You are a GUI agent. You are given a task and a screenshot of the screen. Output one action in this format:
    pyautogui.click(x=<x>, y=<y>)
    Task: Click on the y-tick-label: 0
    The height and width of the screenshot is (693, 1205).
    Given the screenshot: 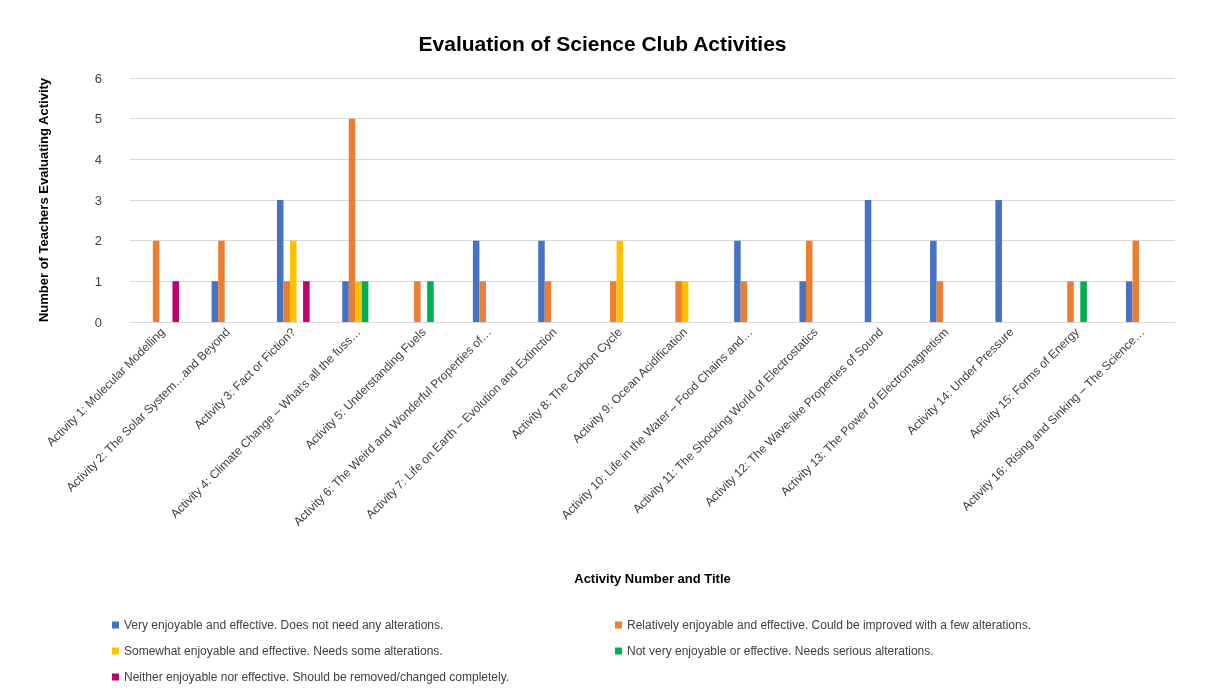 What is the action you would take?
    pyautogui.click(x=98, y=322)
    